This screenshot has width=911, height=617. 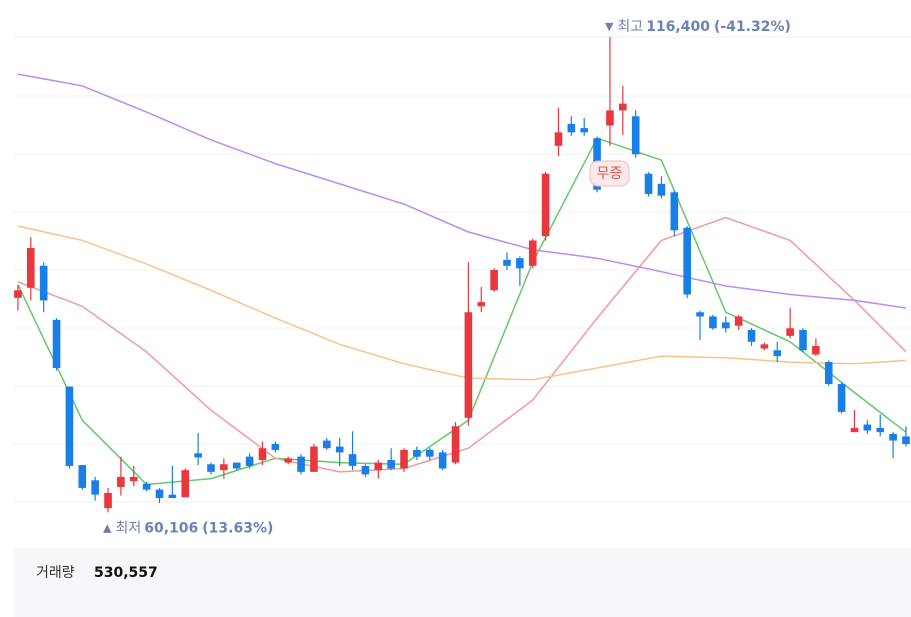 I want to click on event-badge, so click(x=609, y=173).